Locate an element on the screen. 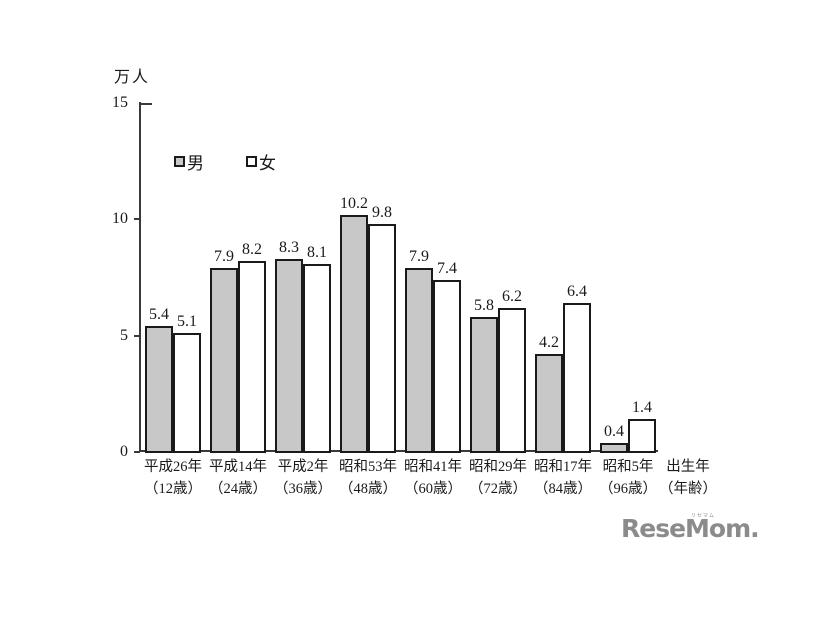 This screenshot has width=826, height=620. category-label-age: （84歳） is located at coordinates (563, 488).